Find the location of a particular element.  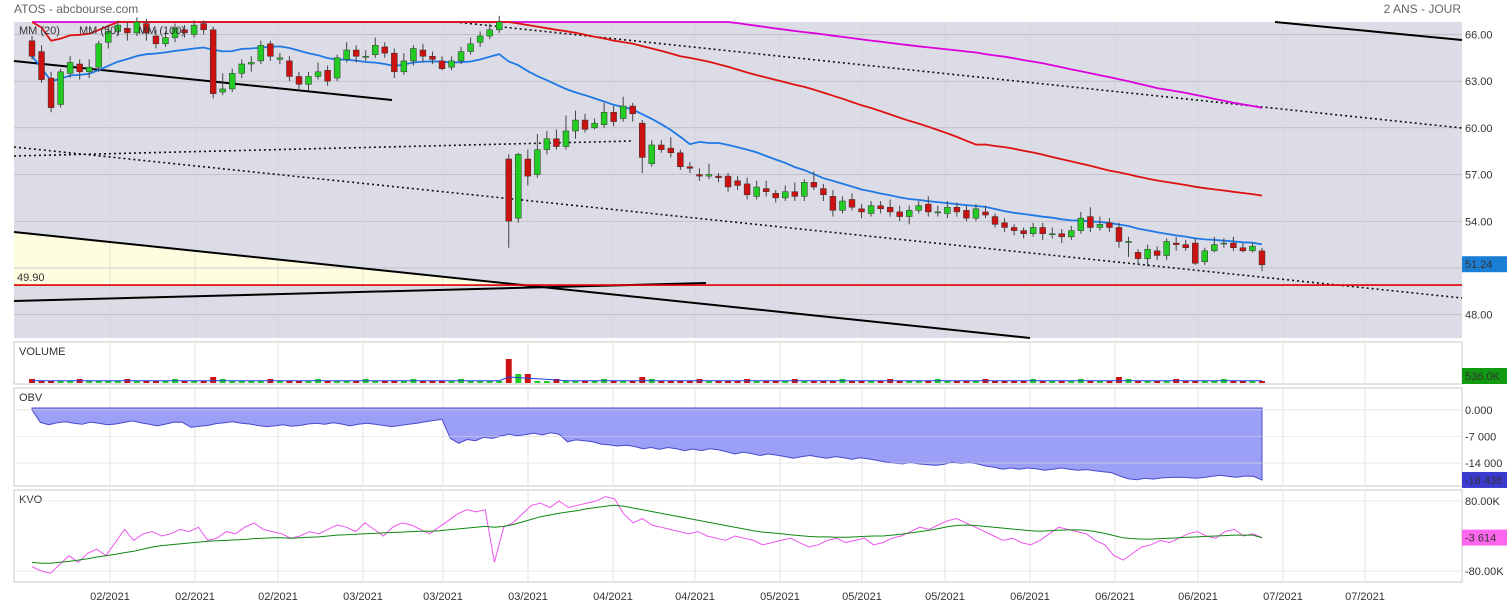

legend-item: MM (100) is located at coordinates (161, 31).